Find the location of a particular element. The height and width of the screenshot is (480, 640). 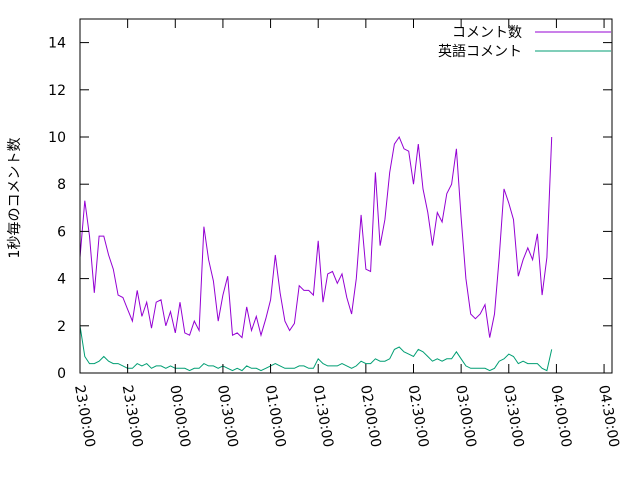

y-tick-label: 10 is located at coordinates (57, 138).